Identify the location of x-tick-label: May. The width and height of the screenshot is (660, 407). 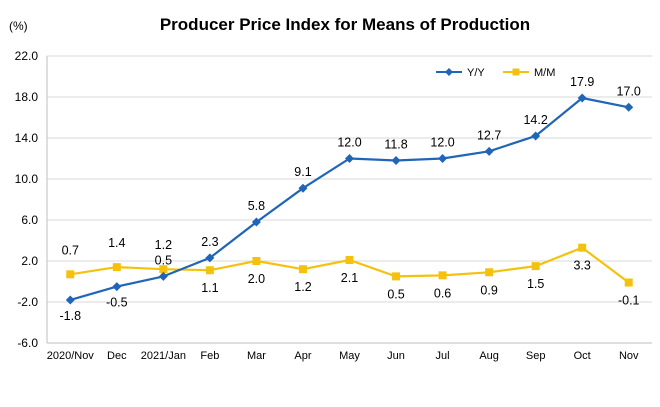
(349, 356).